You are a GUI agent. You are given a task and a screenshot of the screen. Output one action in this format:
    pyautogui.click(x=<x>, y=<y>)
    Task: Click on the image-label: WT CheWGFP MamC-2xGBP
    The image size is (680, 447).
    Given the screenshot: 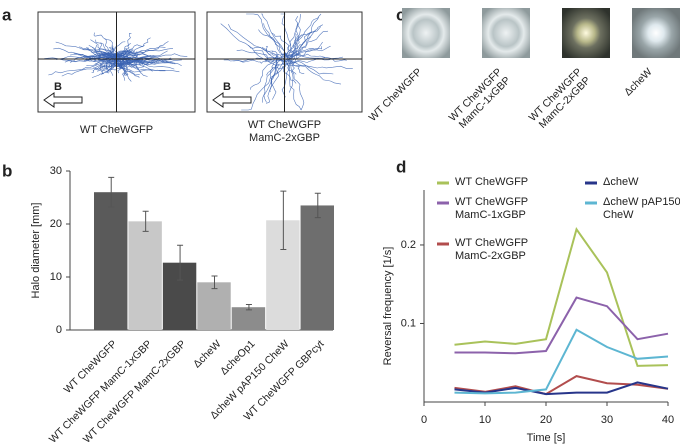 What is the action you would take?
    pyautogui.click(x=284, y=131)
    